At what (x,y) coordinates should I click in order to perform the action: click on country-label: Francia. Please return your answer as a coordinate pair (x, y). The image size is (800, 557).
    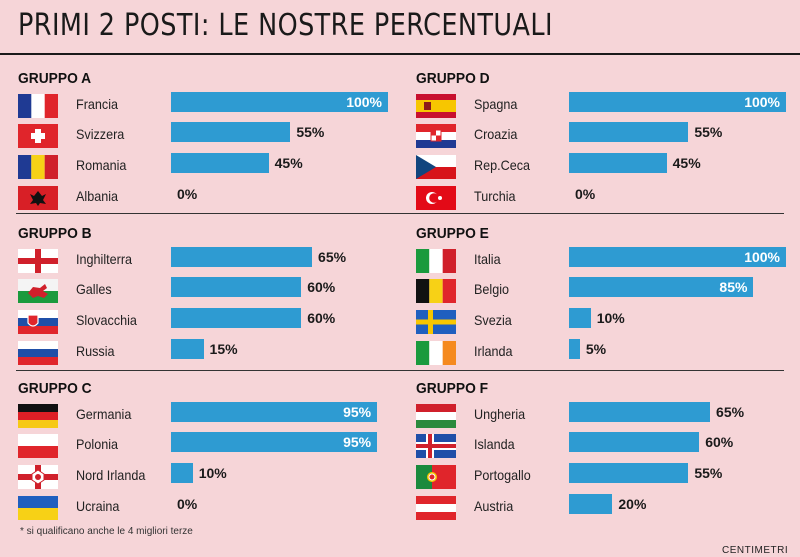
    Looking at the image, I should click on (97, 104).